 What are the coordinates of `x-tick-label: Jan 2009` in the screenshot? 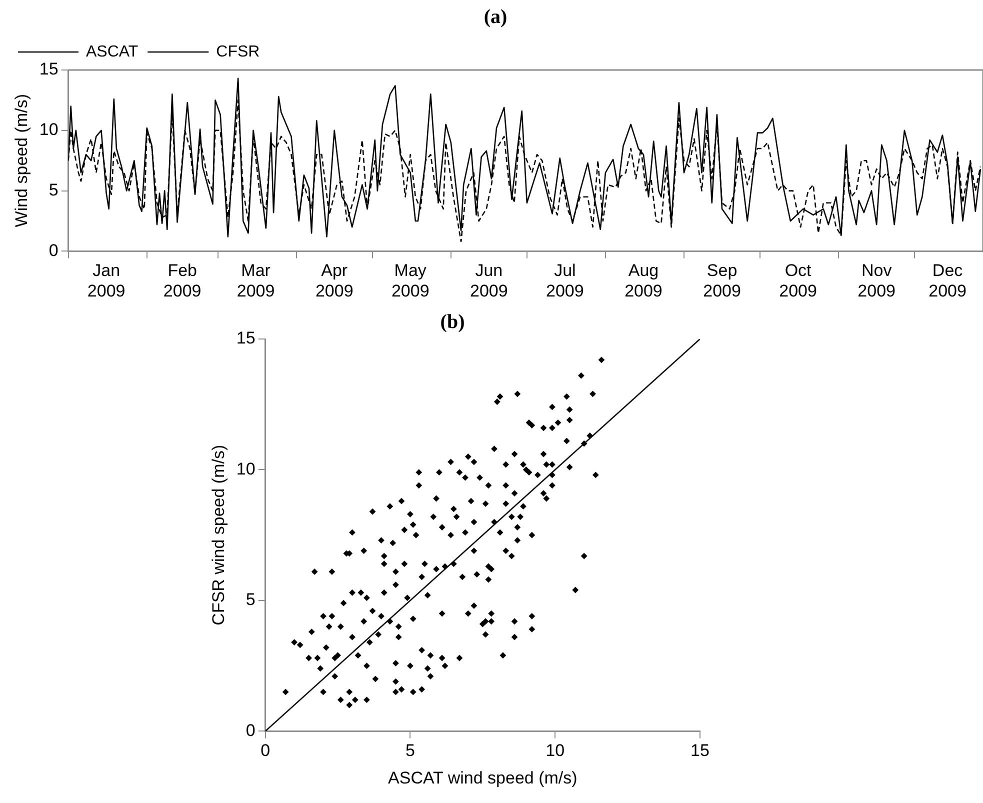 It's located at (106, 280).